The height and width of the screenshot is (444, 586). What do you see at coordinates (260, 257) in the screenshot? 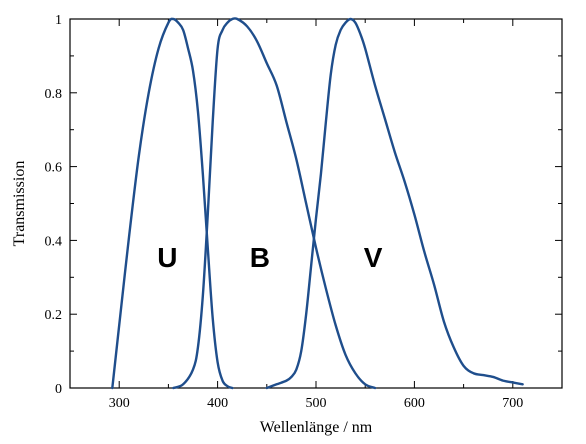
I see `band-label-b: B` at bounding box center [260, 257].